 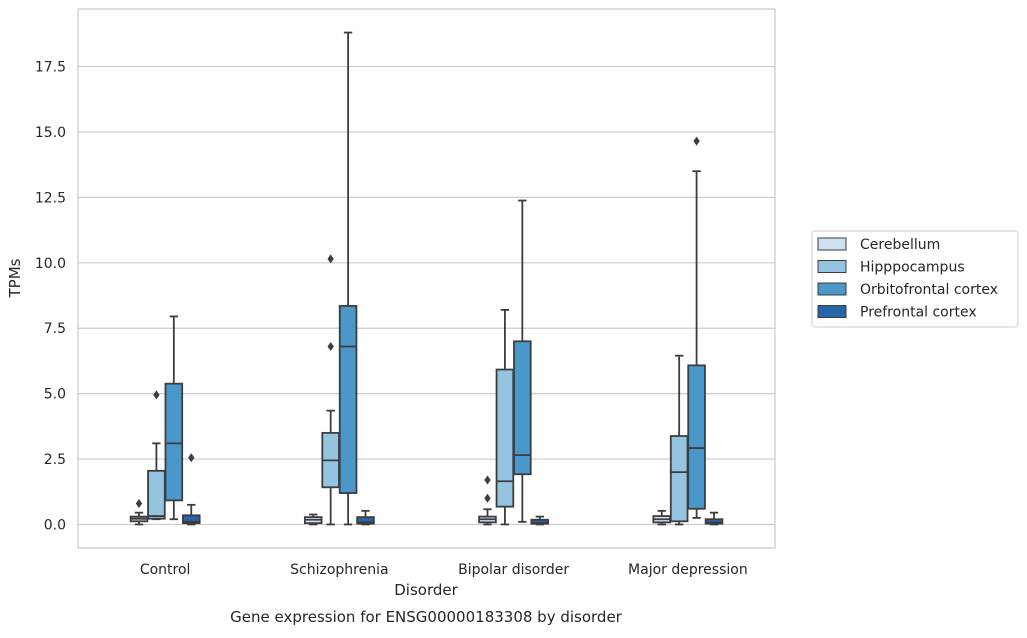 What do you see at coordinates (50, 264) in the screenshot?
I see `y-tick-label: 10.0` at bounding box center [50, 264].